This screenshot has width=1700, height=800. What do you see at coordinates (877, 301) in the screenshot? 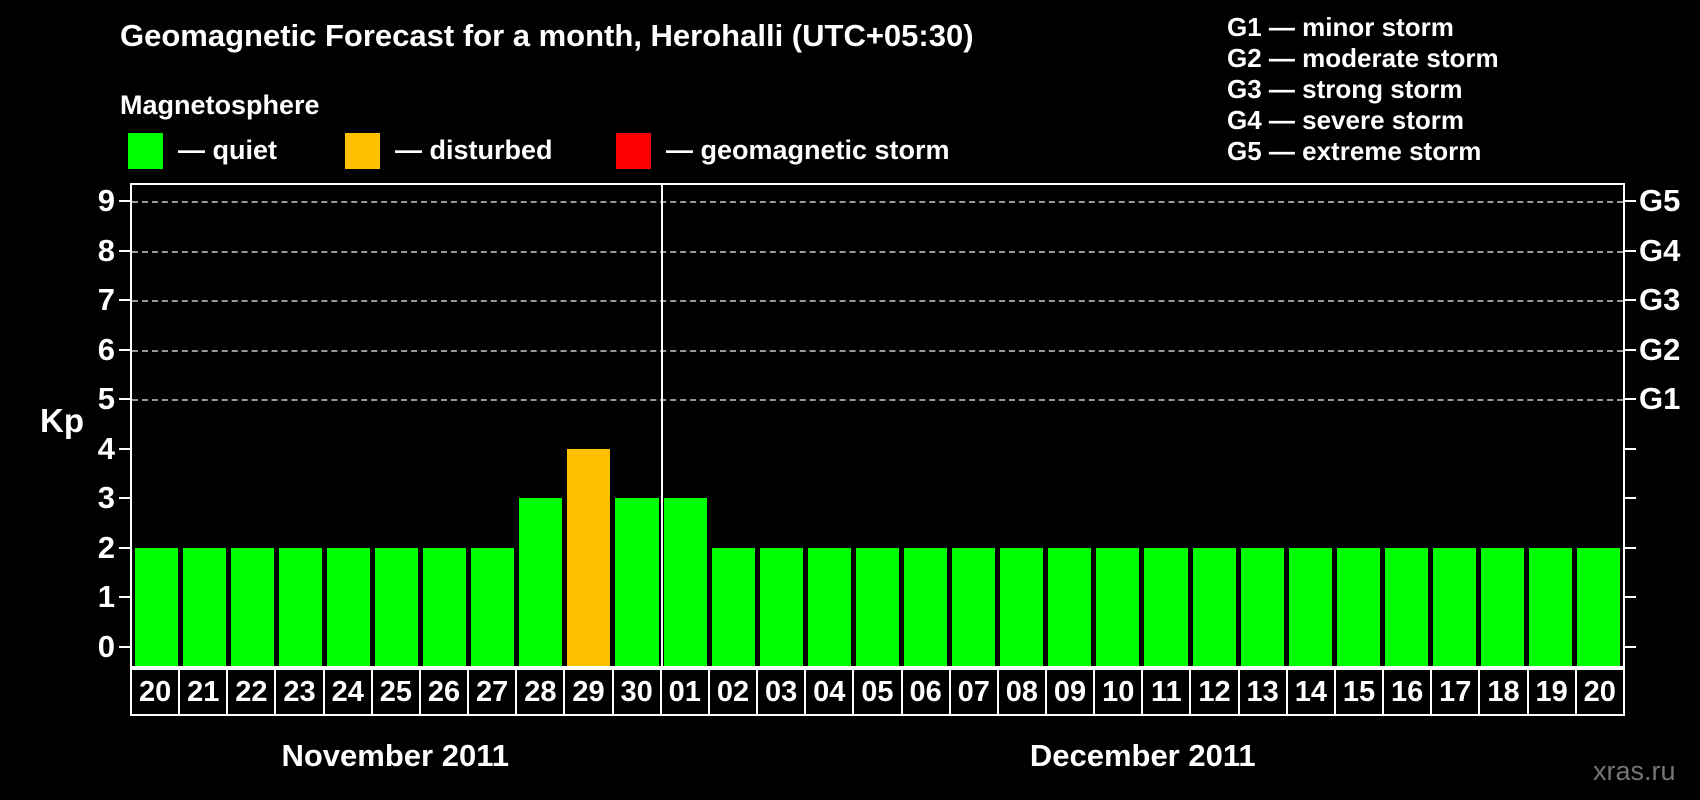
I see `gridline-kp7` at bounding box center [877, 301].